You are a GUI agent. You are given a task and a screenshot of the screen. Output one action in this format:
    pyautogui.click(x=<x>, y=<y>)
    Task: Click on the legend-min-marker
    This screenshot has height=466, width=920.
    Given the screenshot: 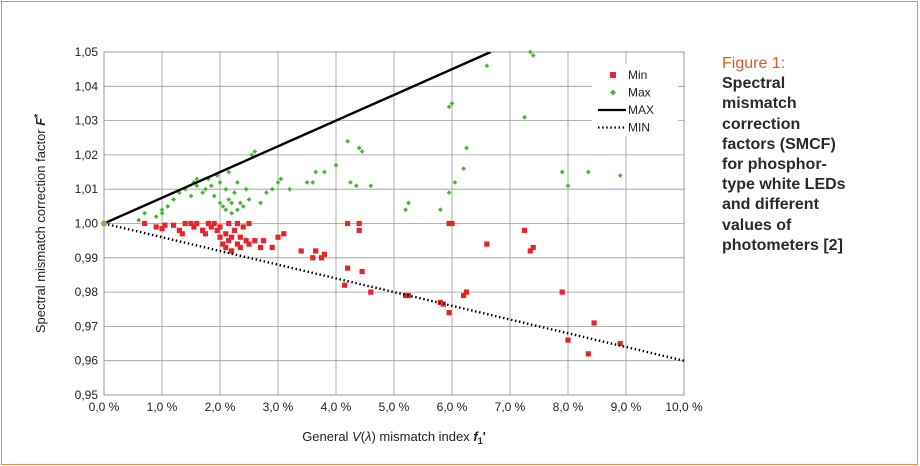 What is the action you would take?
    pyautogui.click(x=613, y=75)
    